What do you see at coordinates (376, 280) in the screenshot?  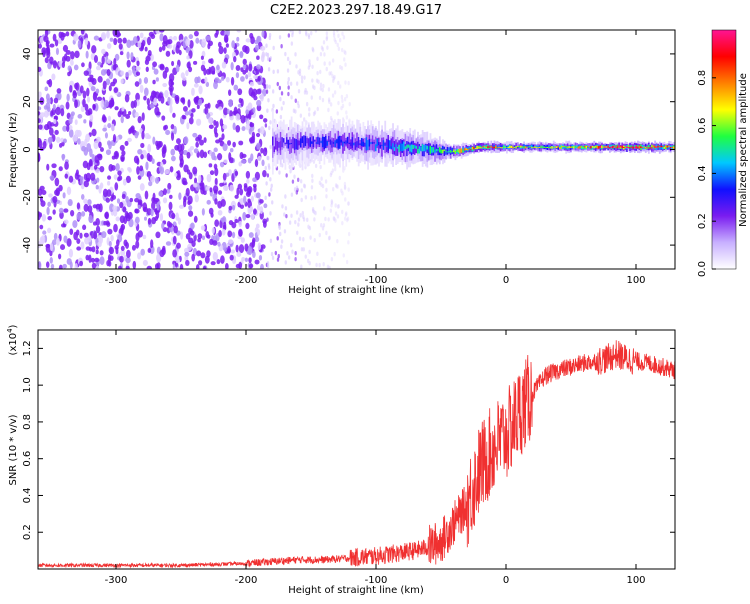 I see `x-tick-label: -100` at bounding box center [376, 280].